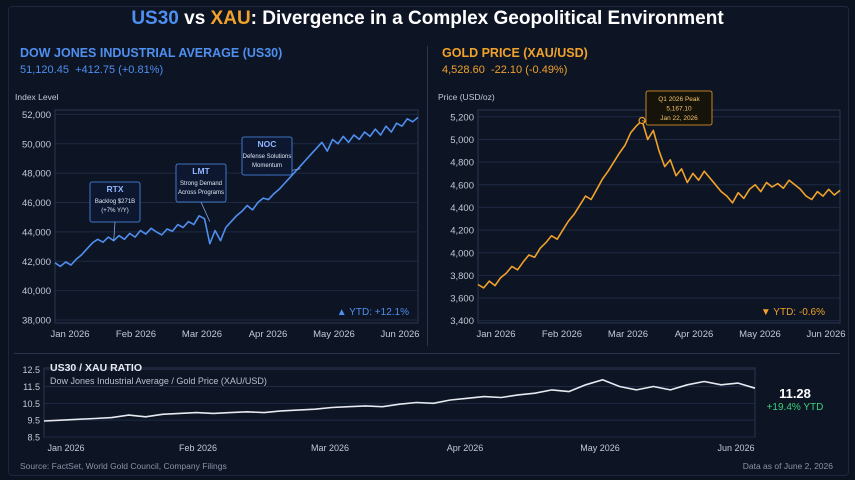  I want to click on gold-y-tick-label: 5,200, so click(462, 117).